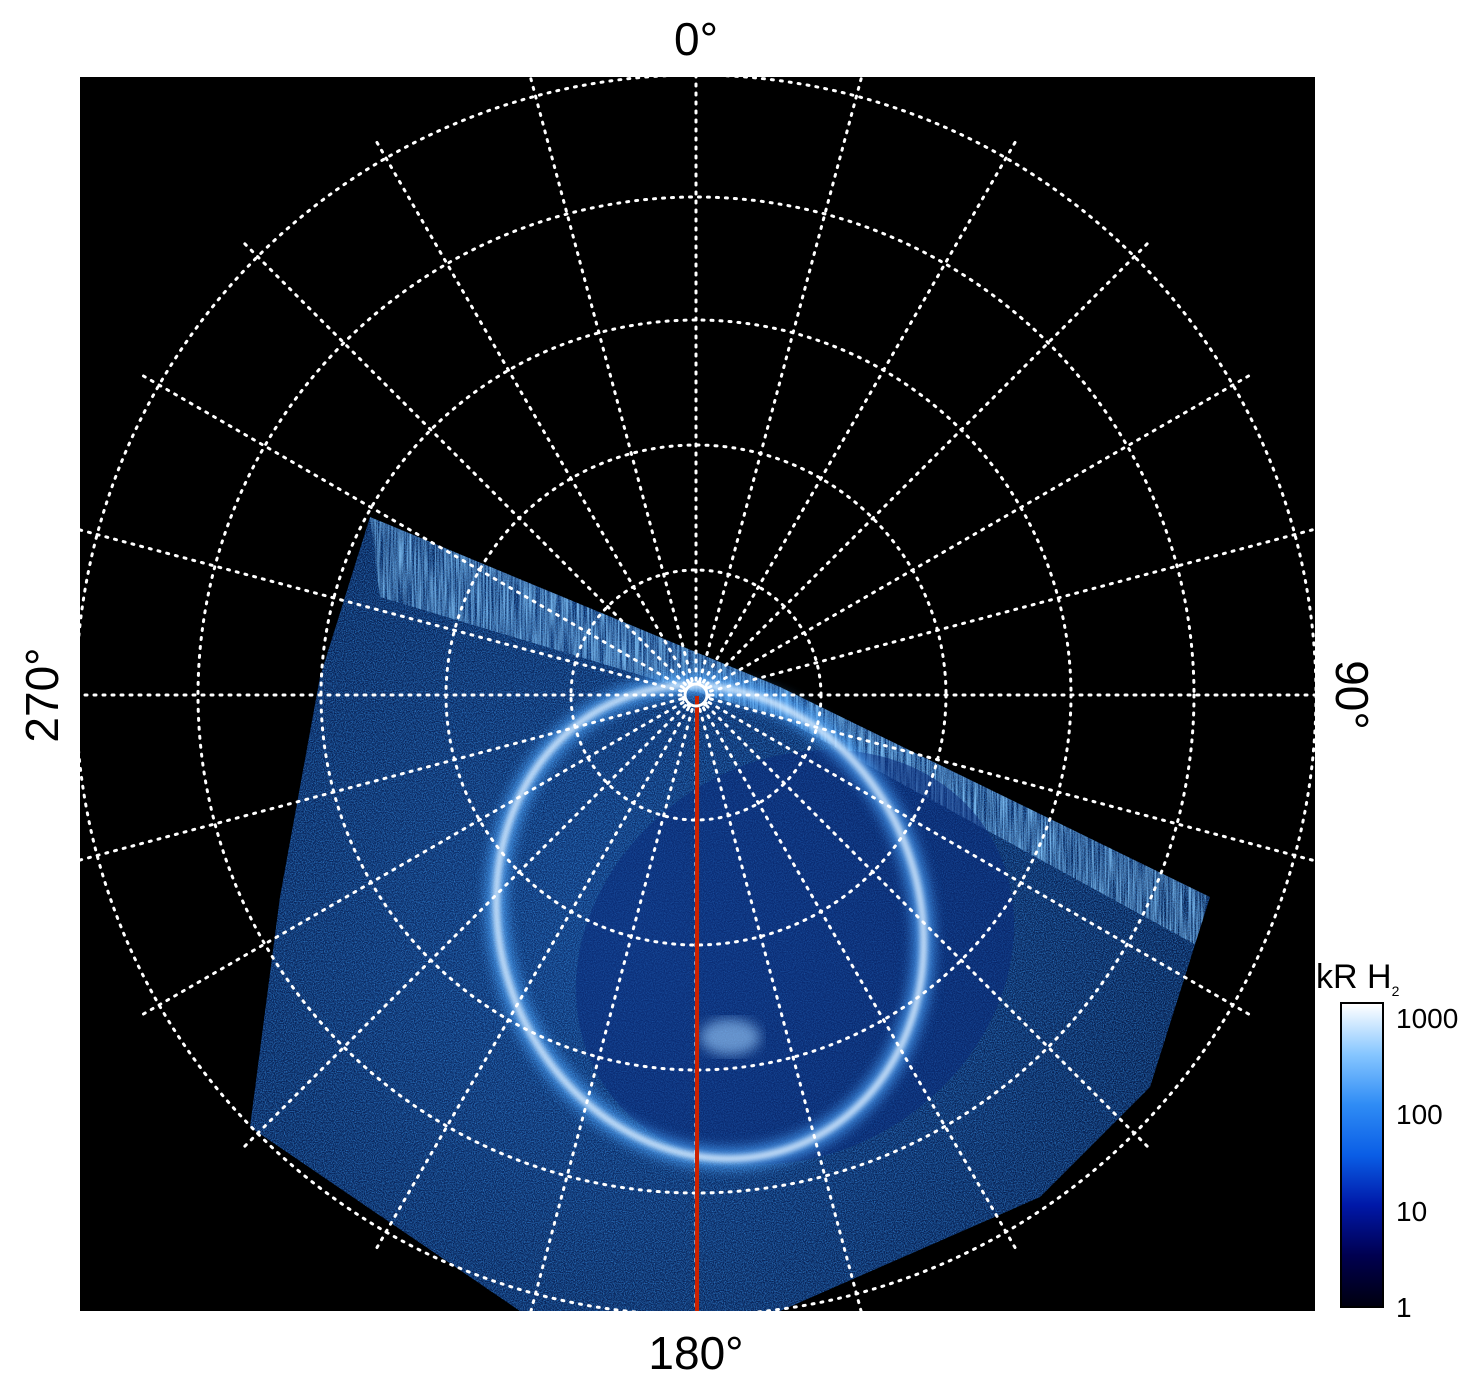  What do you see at coordinates (730, 1037) in the screenshot?
I see `polar-emission-spot` at bounding box center [730, 1037].